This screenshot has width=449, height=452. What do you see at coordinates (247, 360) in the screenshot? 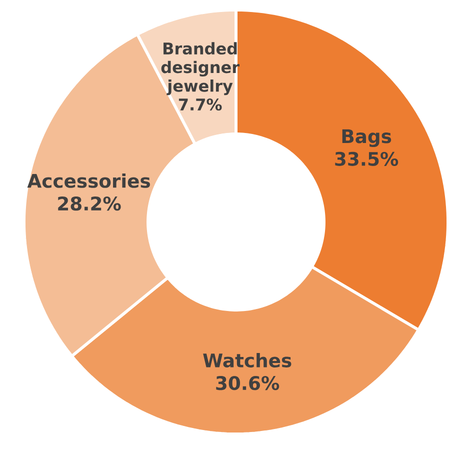
I see `slice-label: Watches` at bounding box center [247, 360].